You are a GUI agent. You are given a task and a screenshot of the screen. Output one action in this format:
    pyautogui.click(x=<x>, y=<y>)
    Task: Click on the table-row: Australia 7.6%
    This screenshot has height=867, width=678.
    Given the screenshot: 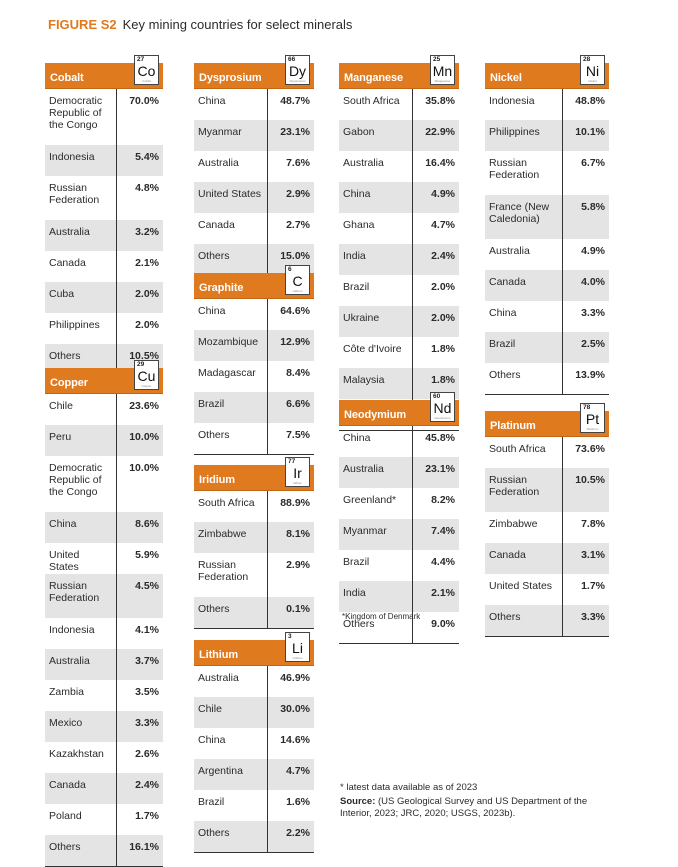 What is the action you would take?
    pyautogui.click(x=254, y=166)
    